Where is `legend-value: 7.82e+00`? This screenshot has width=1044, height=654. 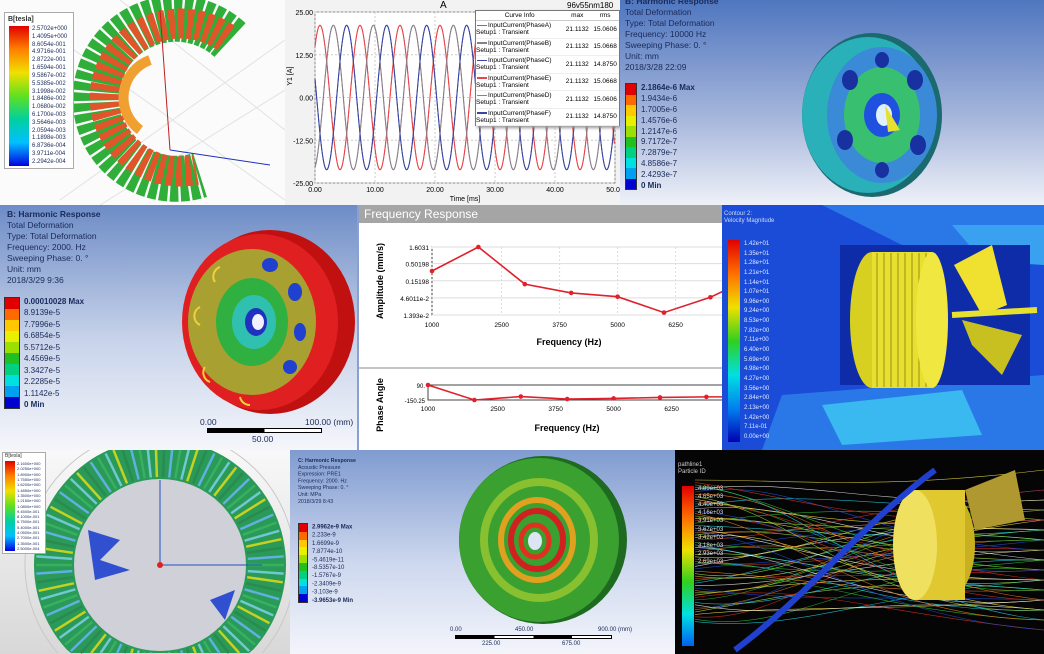 legend-value: 7.82e+00 is located at coordinates (757, 330).